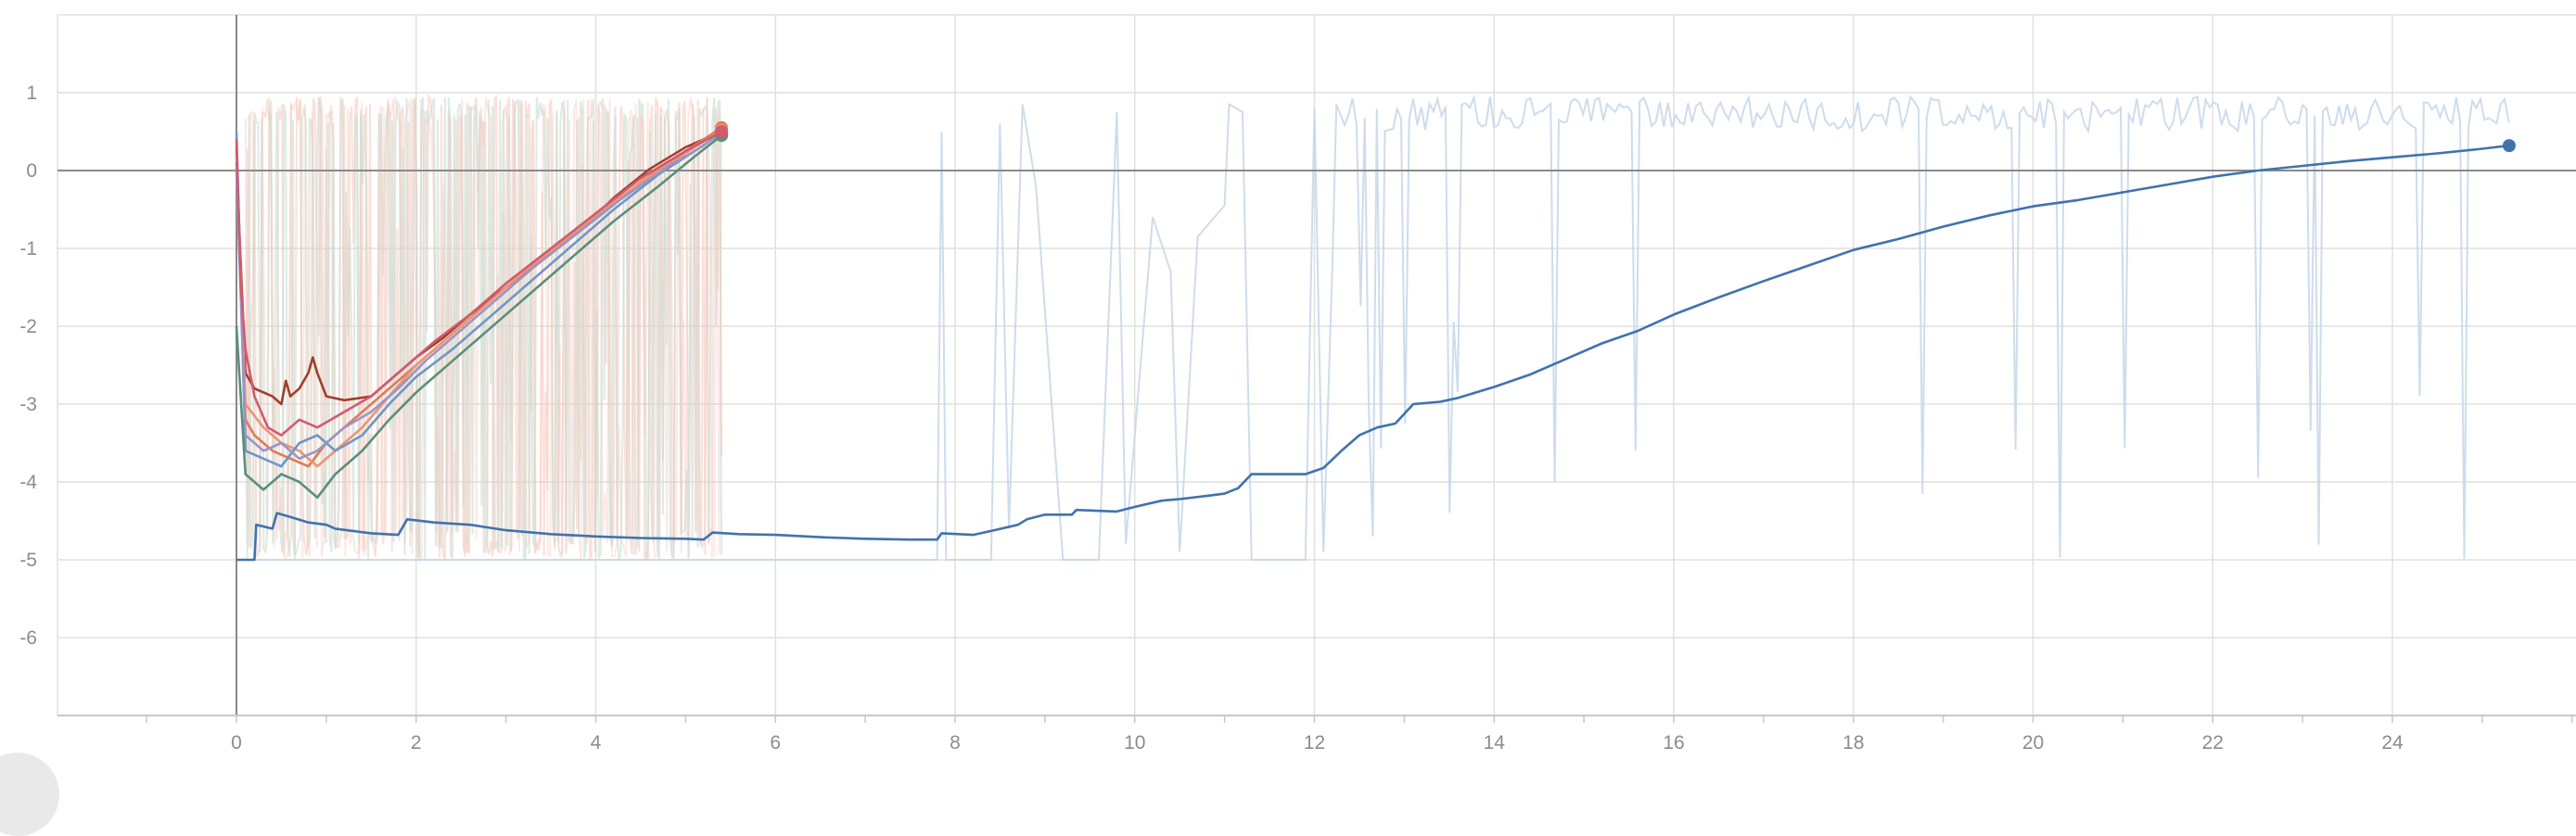 The image size is (2576, 836). I want to click on x-tick-label: 22, so click(2213, 743).